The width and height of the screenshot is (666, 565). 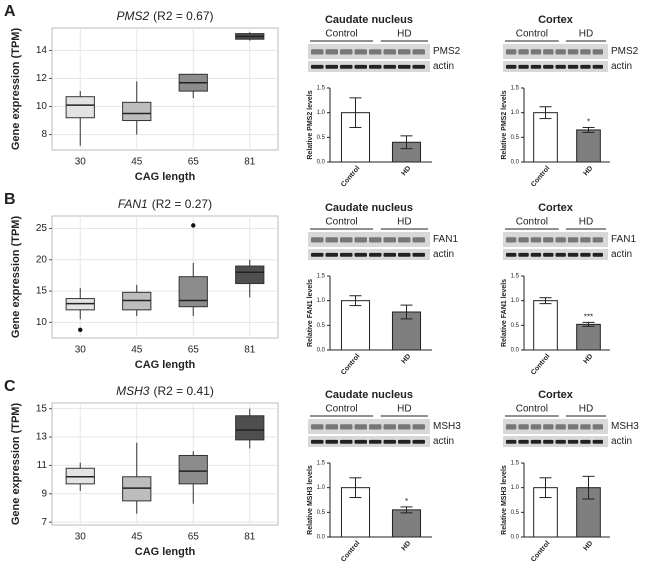 What do you see at coordinates (10, 199) in the screenshot?
I see `panel-label: B` at bounding box center [10, 199].